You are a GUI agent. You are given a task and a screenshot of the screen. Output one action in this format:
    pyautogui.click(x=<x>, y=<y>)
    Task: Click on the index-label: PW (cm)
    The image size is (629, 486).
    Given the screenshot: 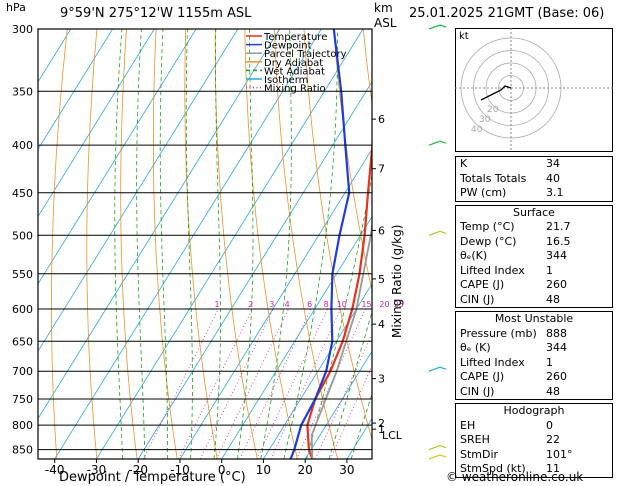 What is the action you would take?
    pyautogui.click(x=483, y=192)
    